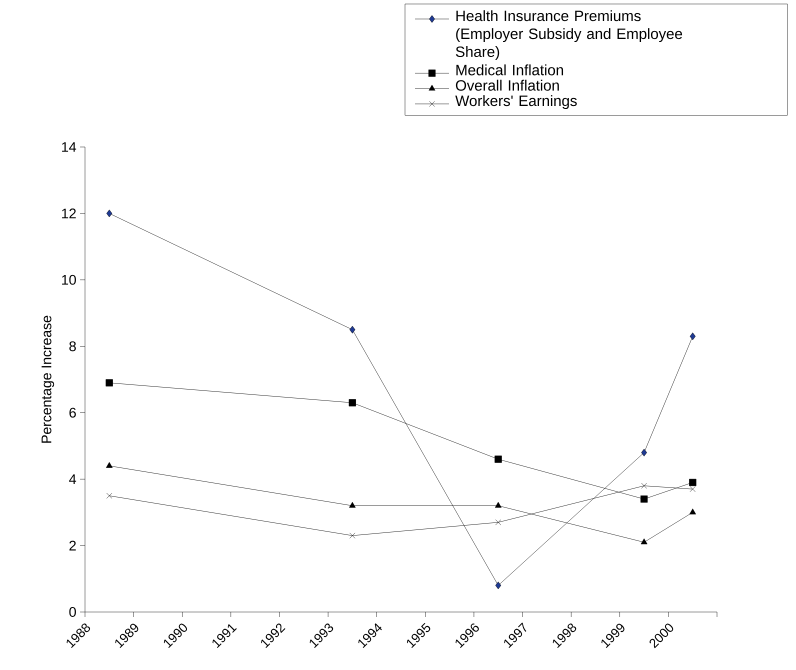 This screenshot has height=670, width=796. Describe the element at coordinates (516, 102) in the screenshot. I see `legend-label: Workers' Earnings` at that location.